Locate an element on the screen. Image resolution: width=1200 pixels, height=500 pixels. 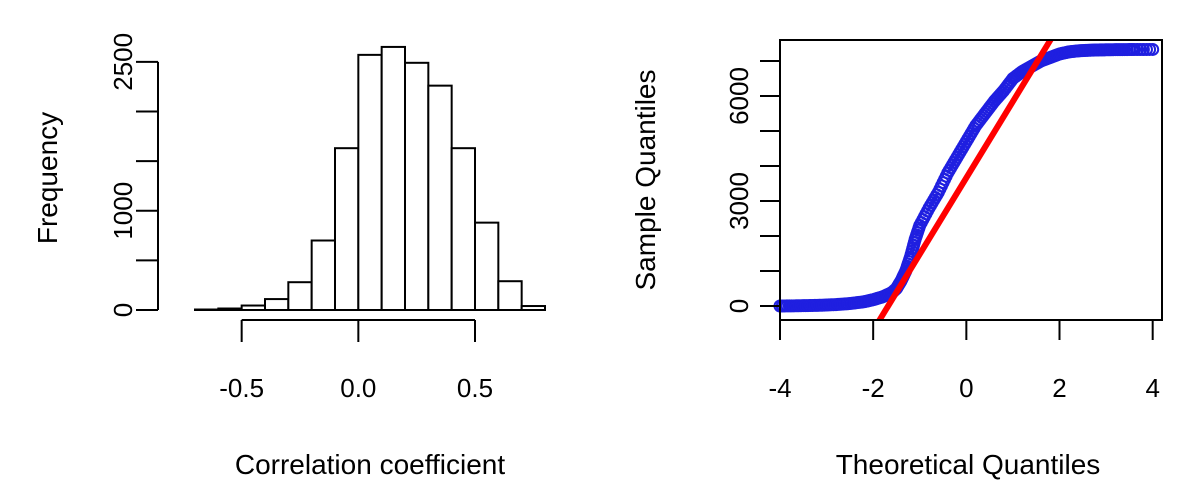
x-tick-label: -4 is located at coordinates (779, 388).